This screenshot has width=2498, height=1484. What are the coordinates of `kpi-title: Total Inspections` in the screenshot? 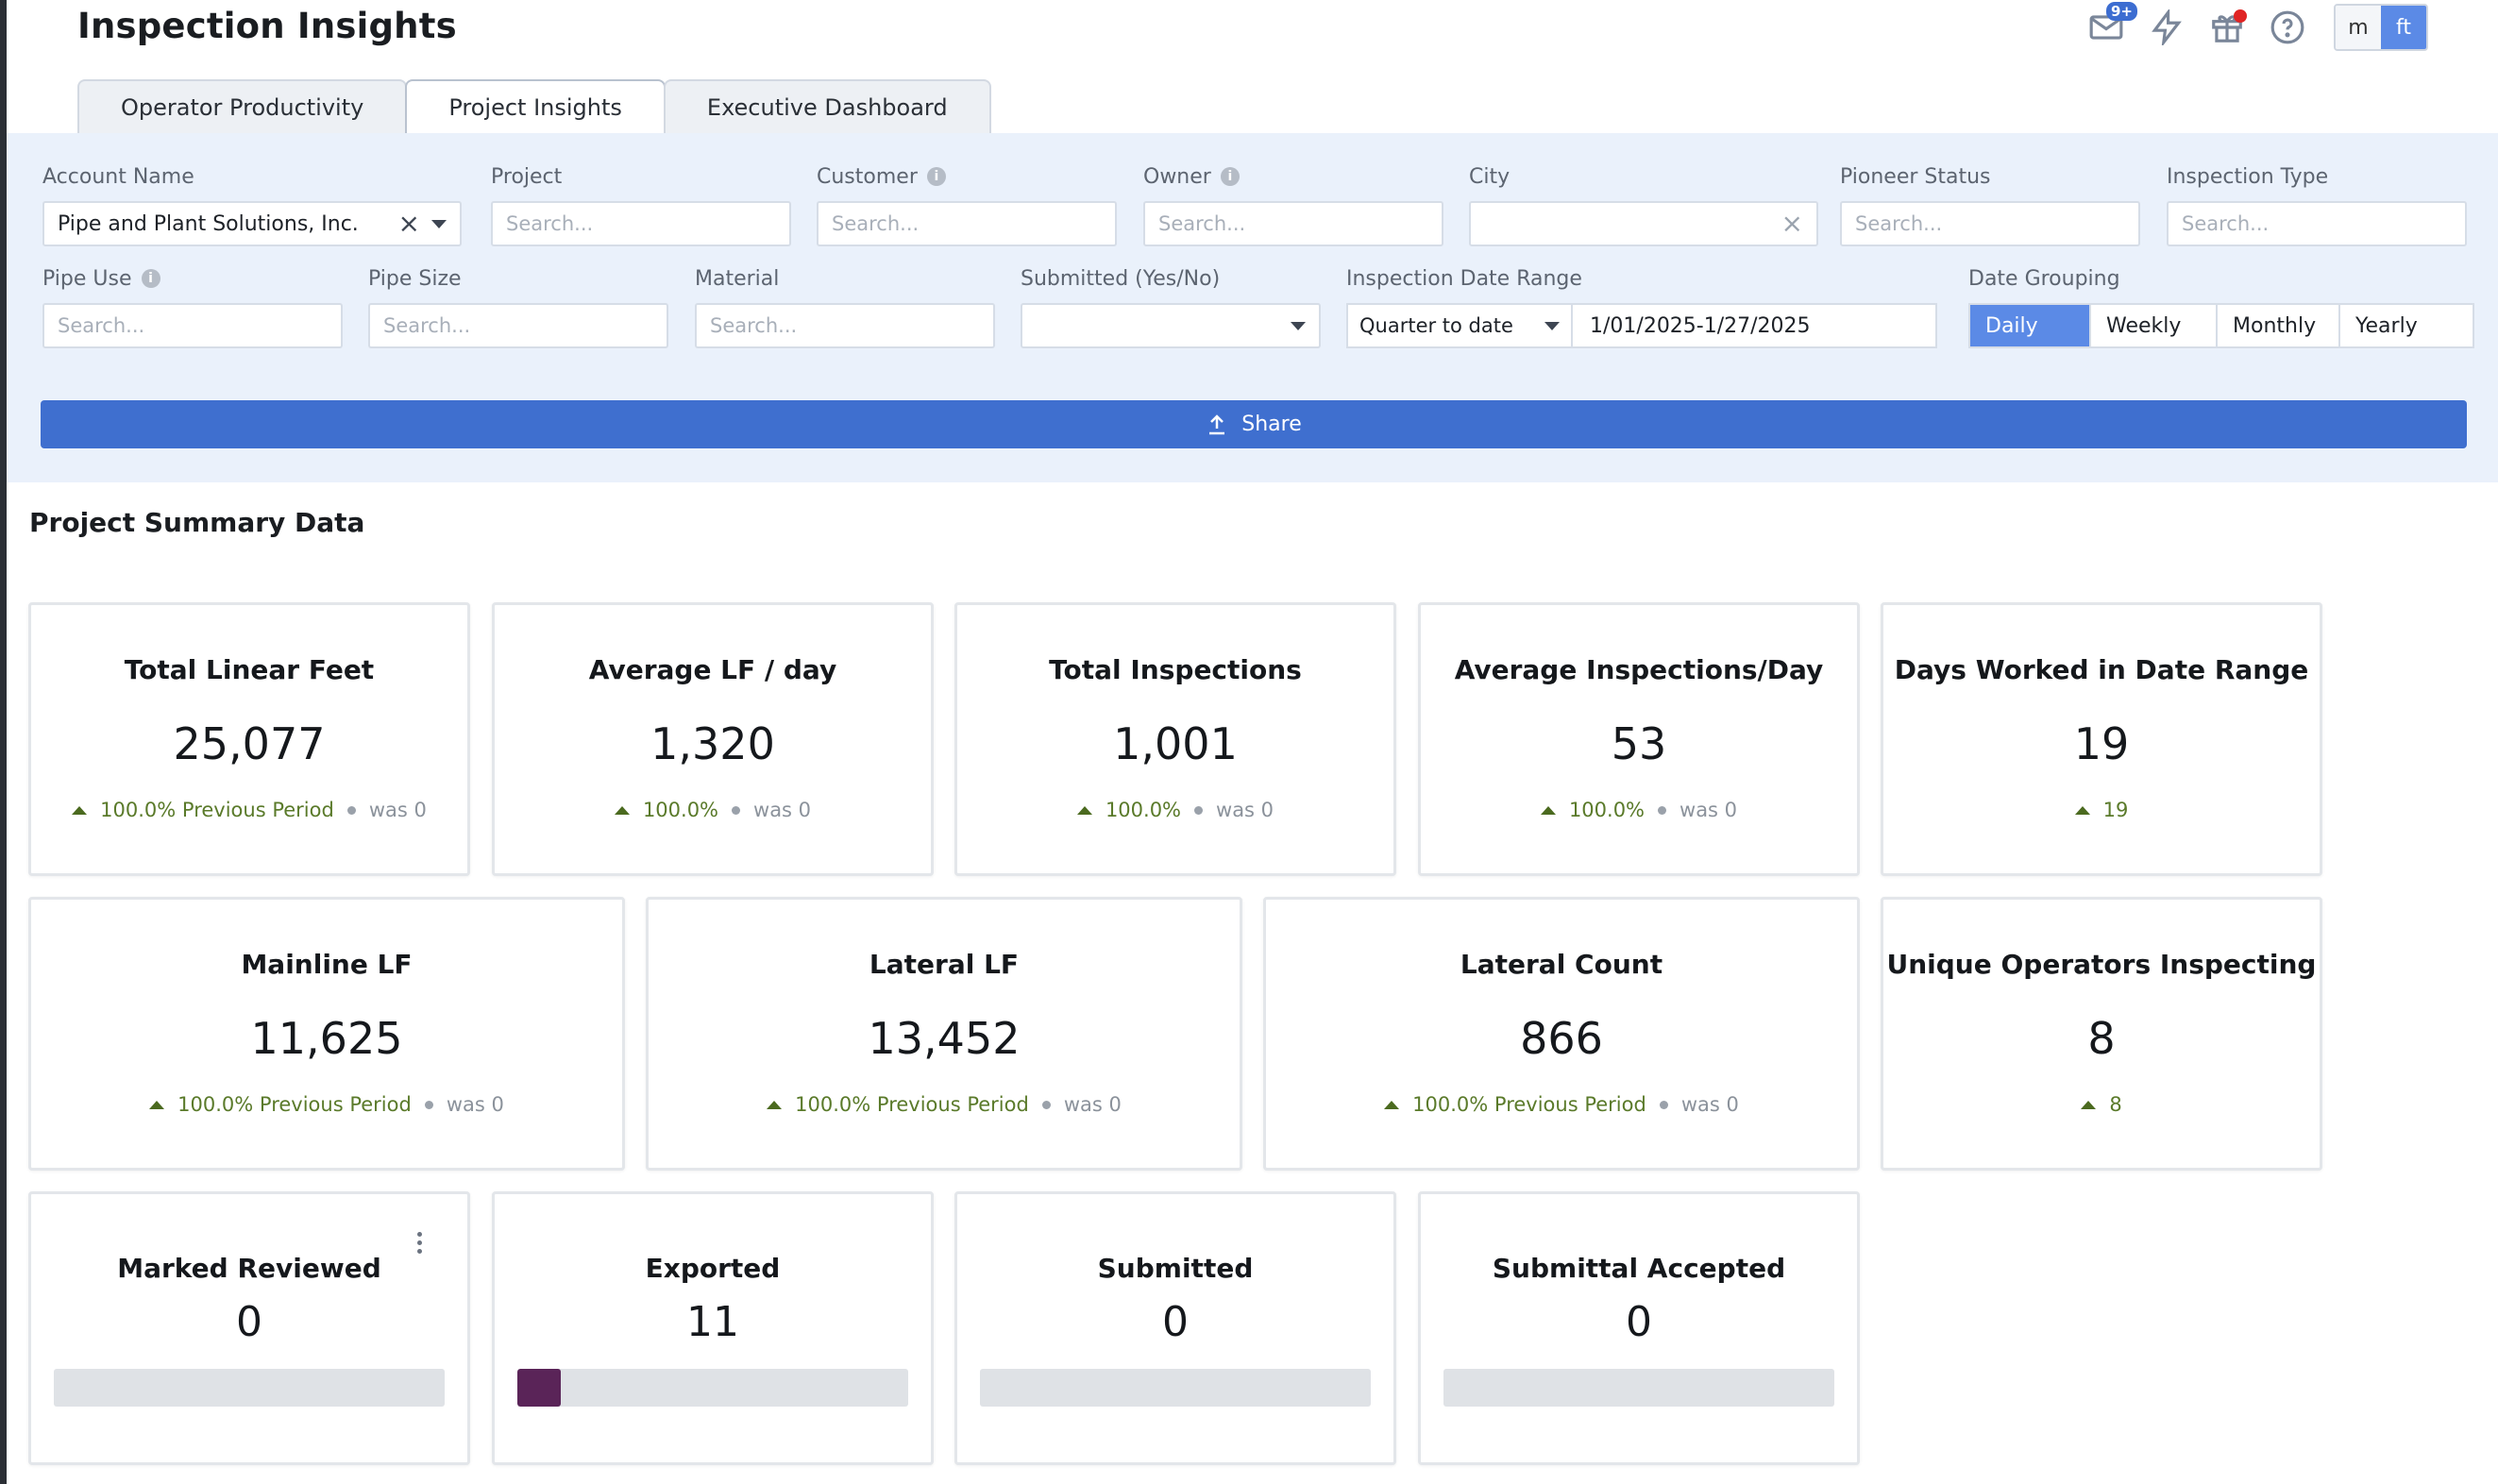 It's located at (1175, 669).